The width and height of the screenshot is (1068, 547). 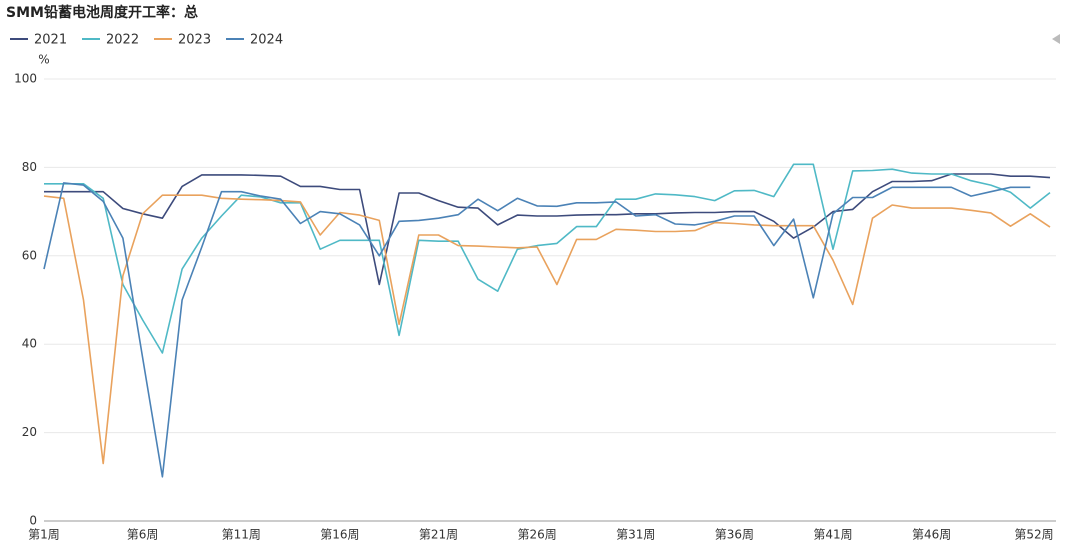 What do you see at coordinates (29, 255) in the screenshot?
I see `y-tick-label: 60` at bounding box center [29, 255].